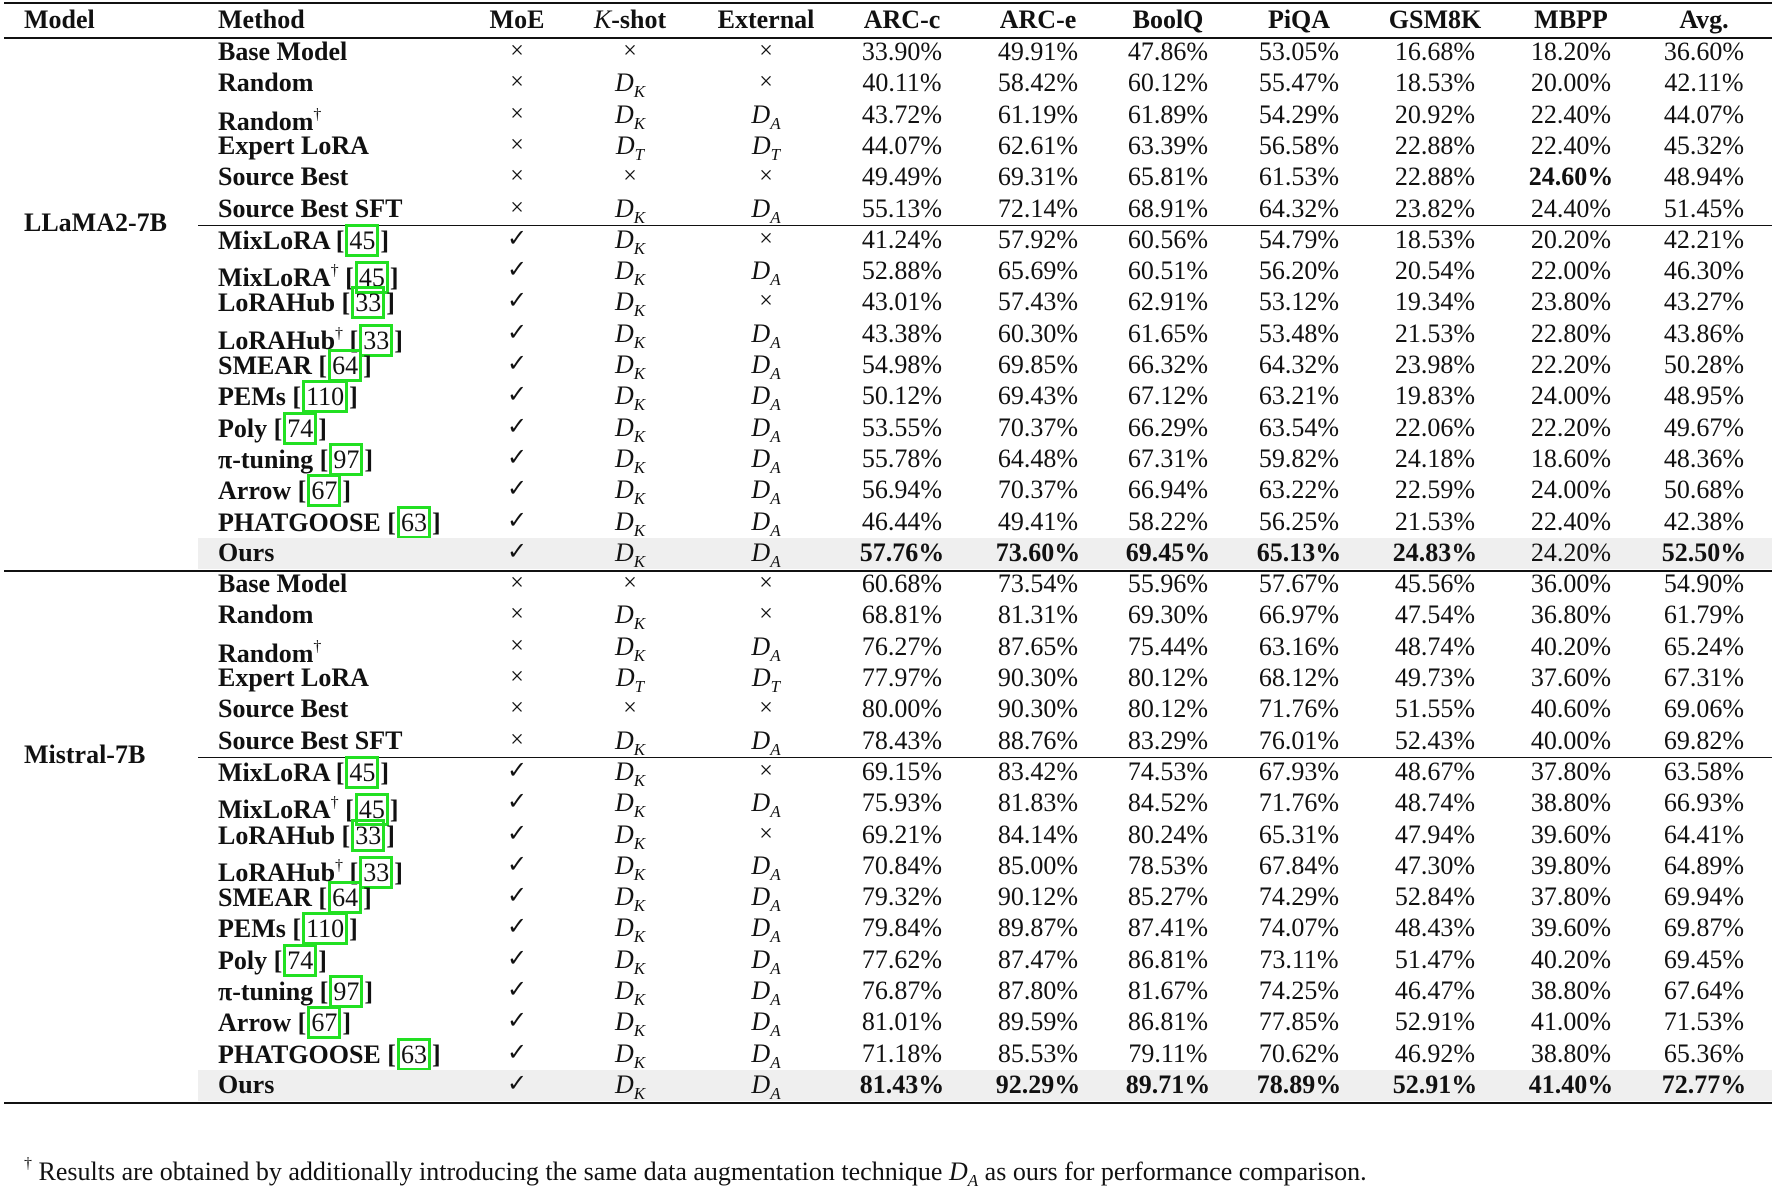 Image resolution: width=1772 pixels, height=1191 pixels. I want to click on external-sub: A, so click(775, 342).